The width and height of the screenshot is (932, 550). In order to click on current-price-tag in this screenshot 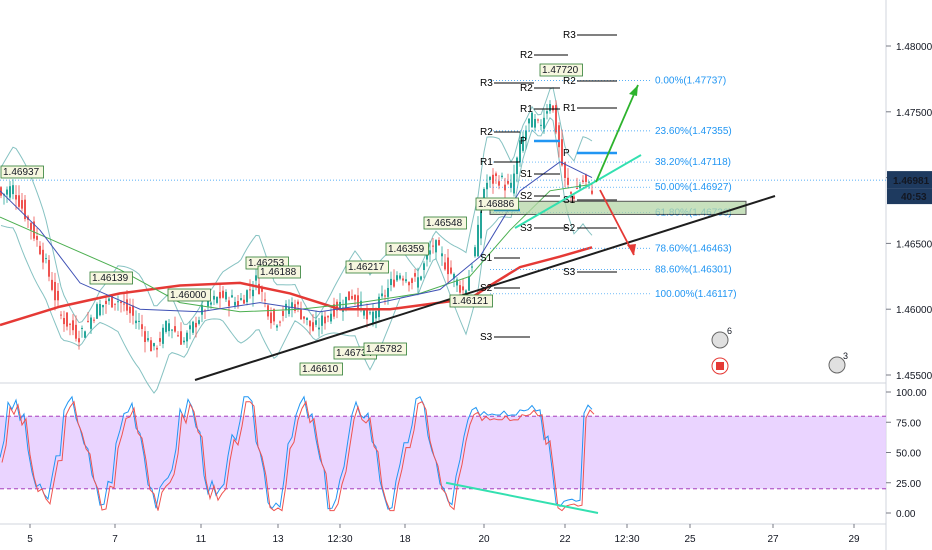, I will do `click(909, 180)`.